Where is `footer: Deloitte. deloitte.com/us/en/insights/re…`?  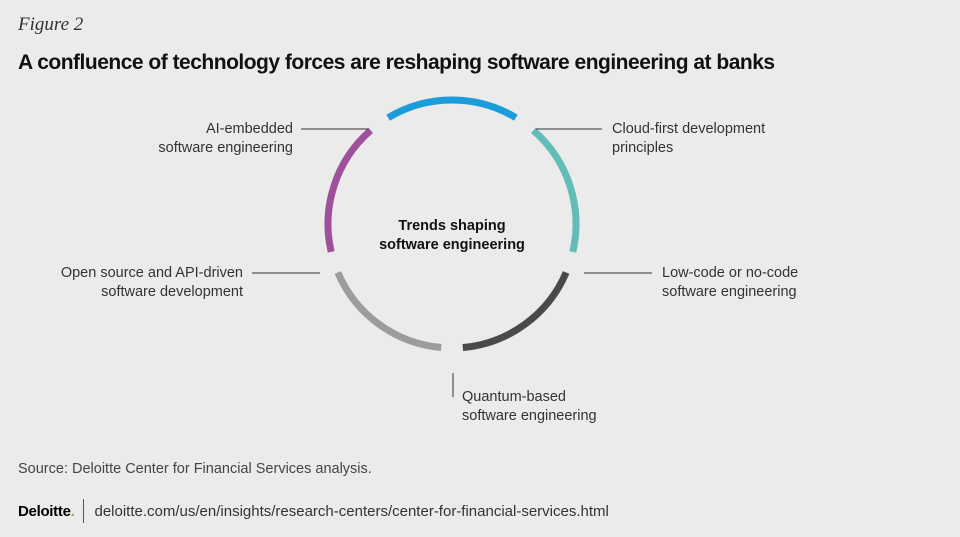
footer: Deloitte. deloitte.com/us/en/insights/re… is located at coordinates (313, 511).